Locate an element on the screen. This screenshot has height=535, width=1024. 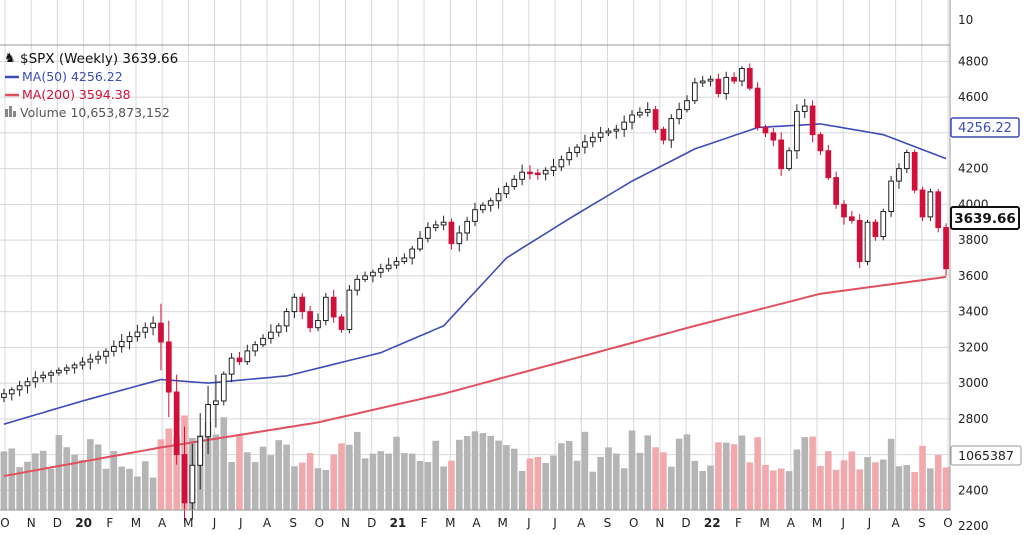
y-tick-label: 3200 is located at coordinates (973, 347).